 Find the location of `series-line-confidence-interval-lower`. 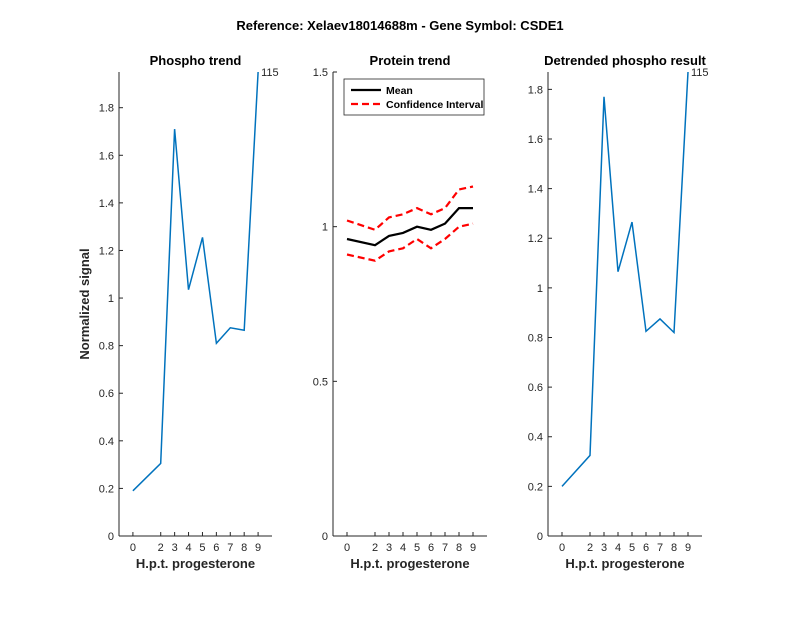

series-line-confidence-interval-lower is located at coordinates (410, 242).